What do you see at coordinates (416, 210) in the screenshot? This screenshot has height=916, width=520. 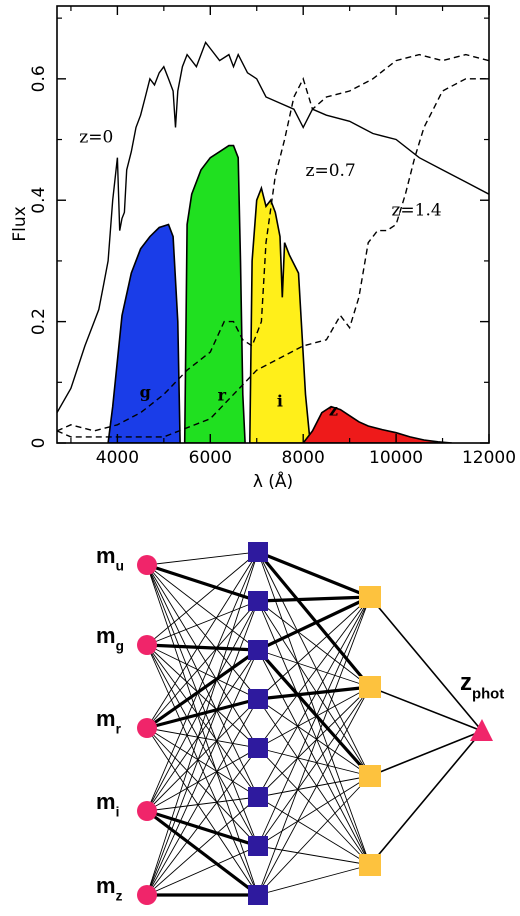 I see `curve-label: z=1.4` at bounding box center [416, 210].